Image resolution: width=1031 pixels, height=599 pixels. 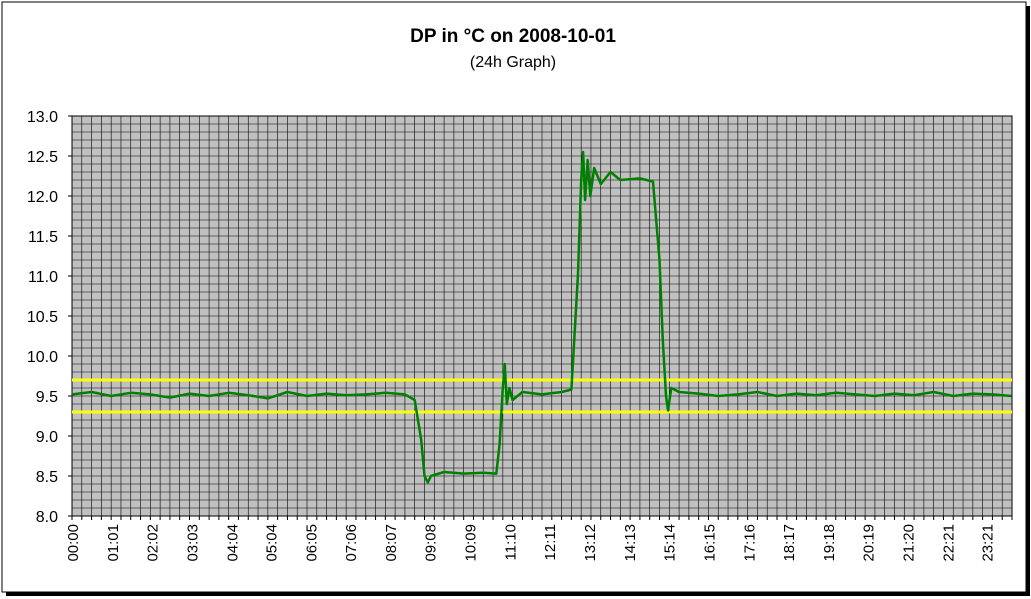 What do you see at coordinates (1028, 301) in the screenshot?
I see `chart-shadow-right` at bounding box center [1028, 301].